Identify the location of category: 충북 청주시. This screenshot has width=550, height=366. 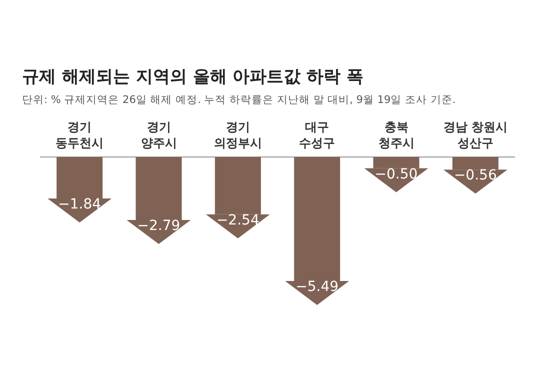
(396, 135).